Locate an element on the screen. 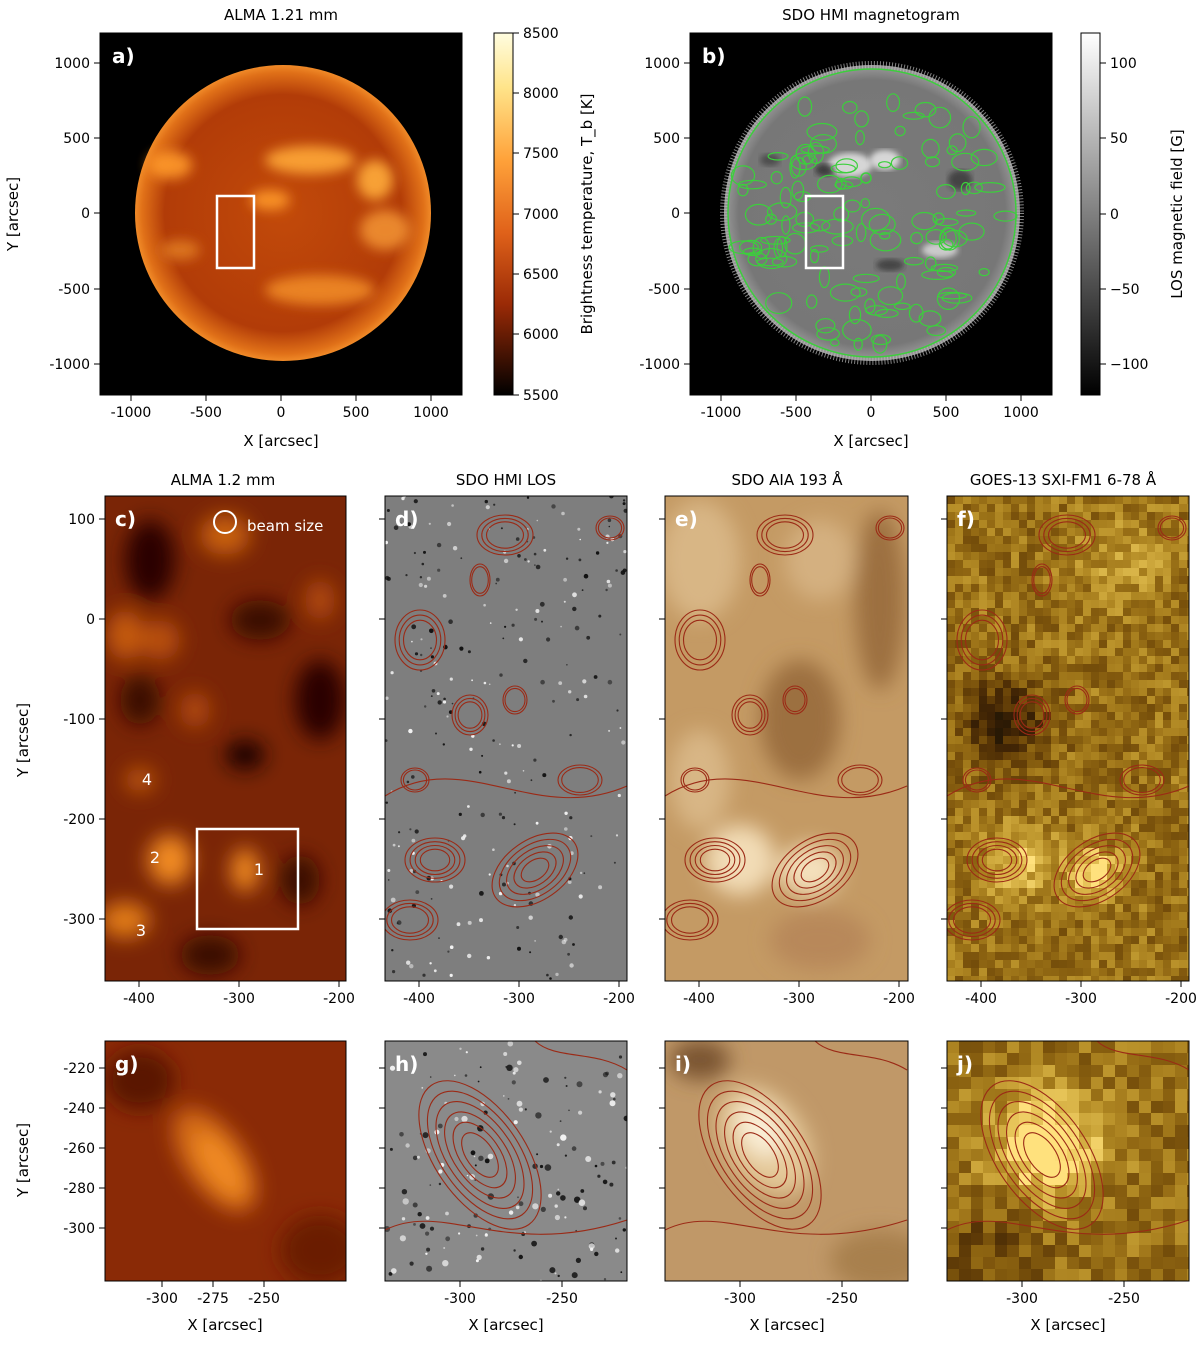 The width and height of the screenshot is (1200, 1352). panel-b-x-ticks: -1000 -500 0 500 1000 is located at coordinates (870, 408).